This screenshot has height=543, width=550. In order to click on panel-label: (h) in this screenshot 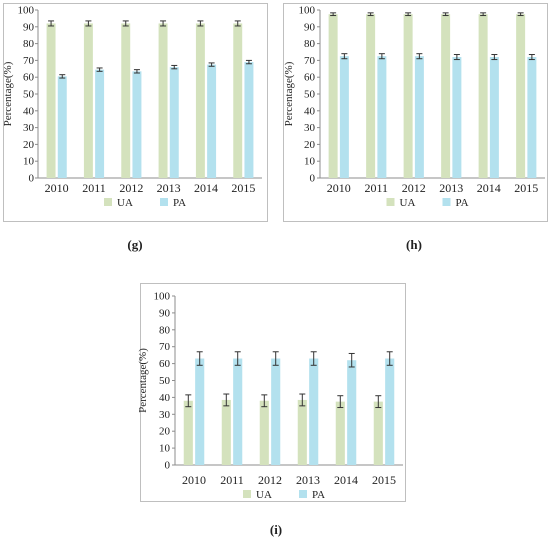, I will do `click(414, 244)`.